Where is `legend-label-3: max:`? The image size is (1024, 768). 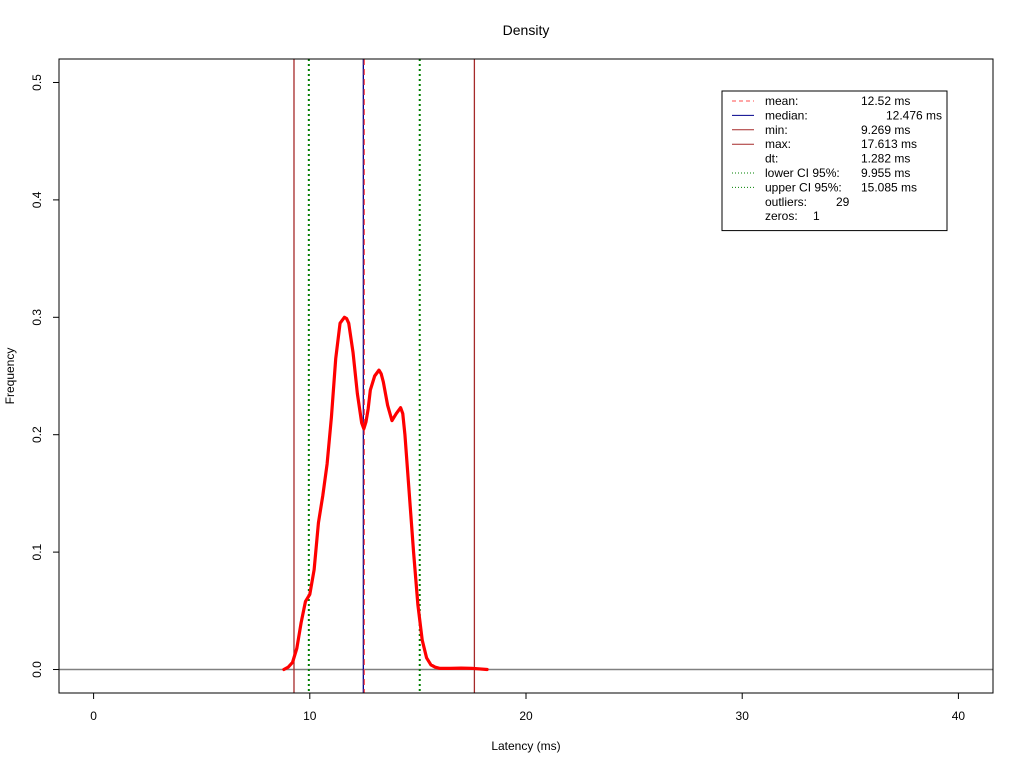 legend-label-3: max: is located at coordinates (778, 144).